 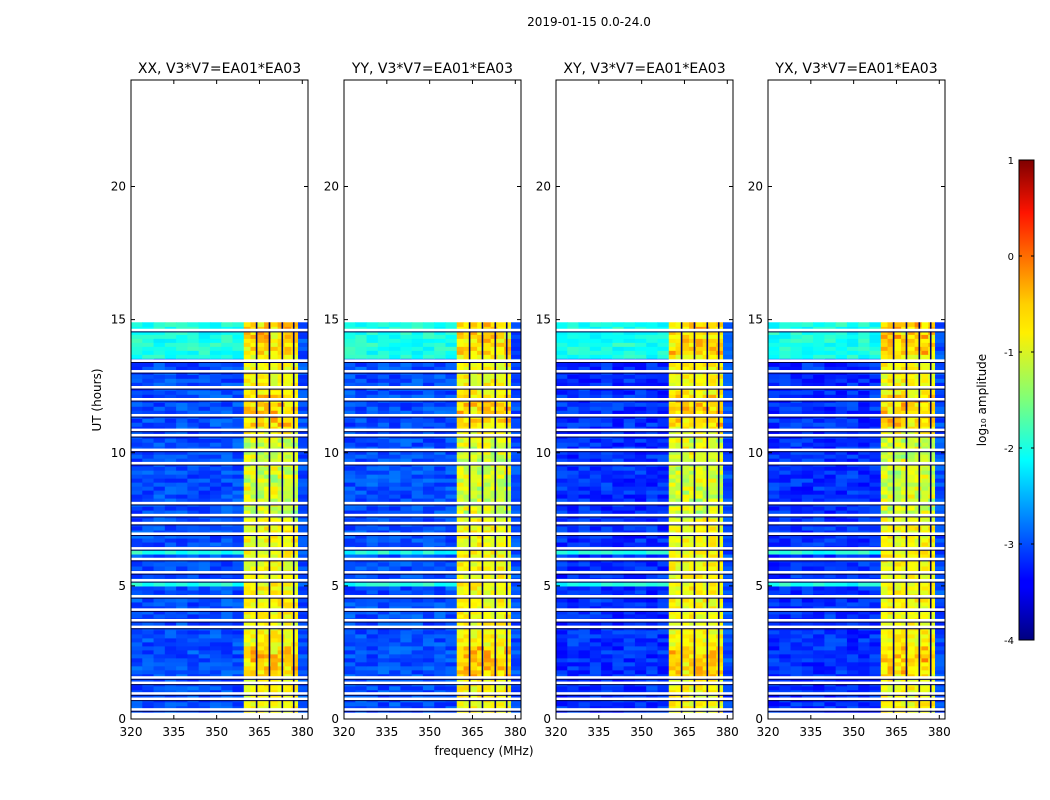 What do you see at coordinates (896, 732) in the screenshot?
I see `x-tick-label: 365` at bounding box center [896, 732].